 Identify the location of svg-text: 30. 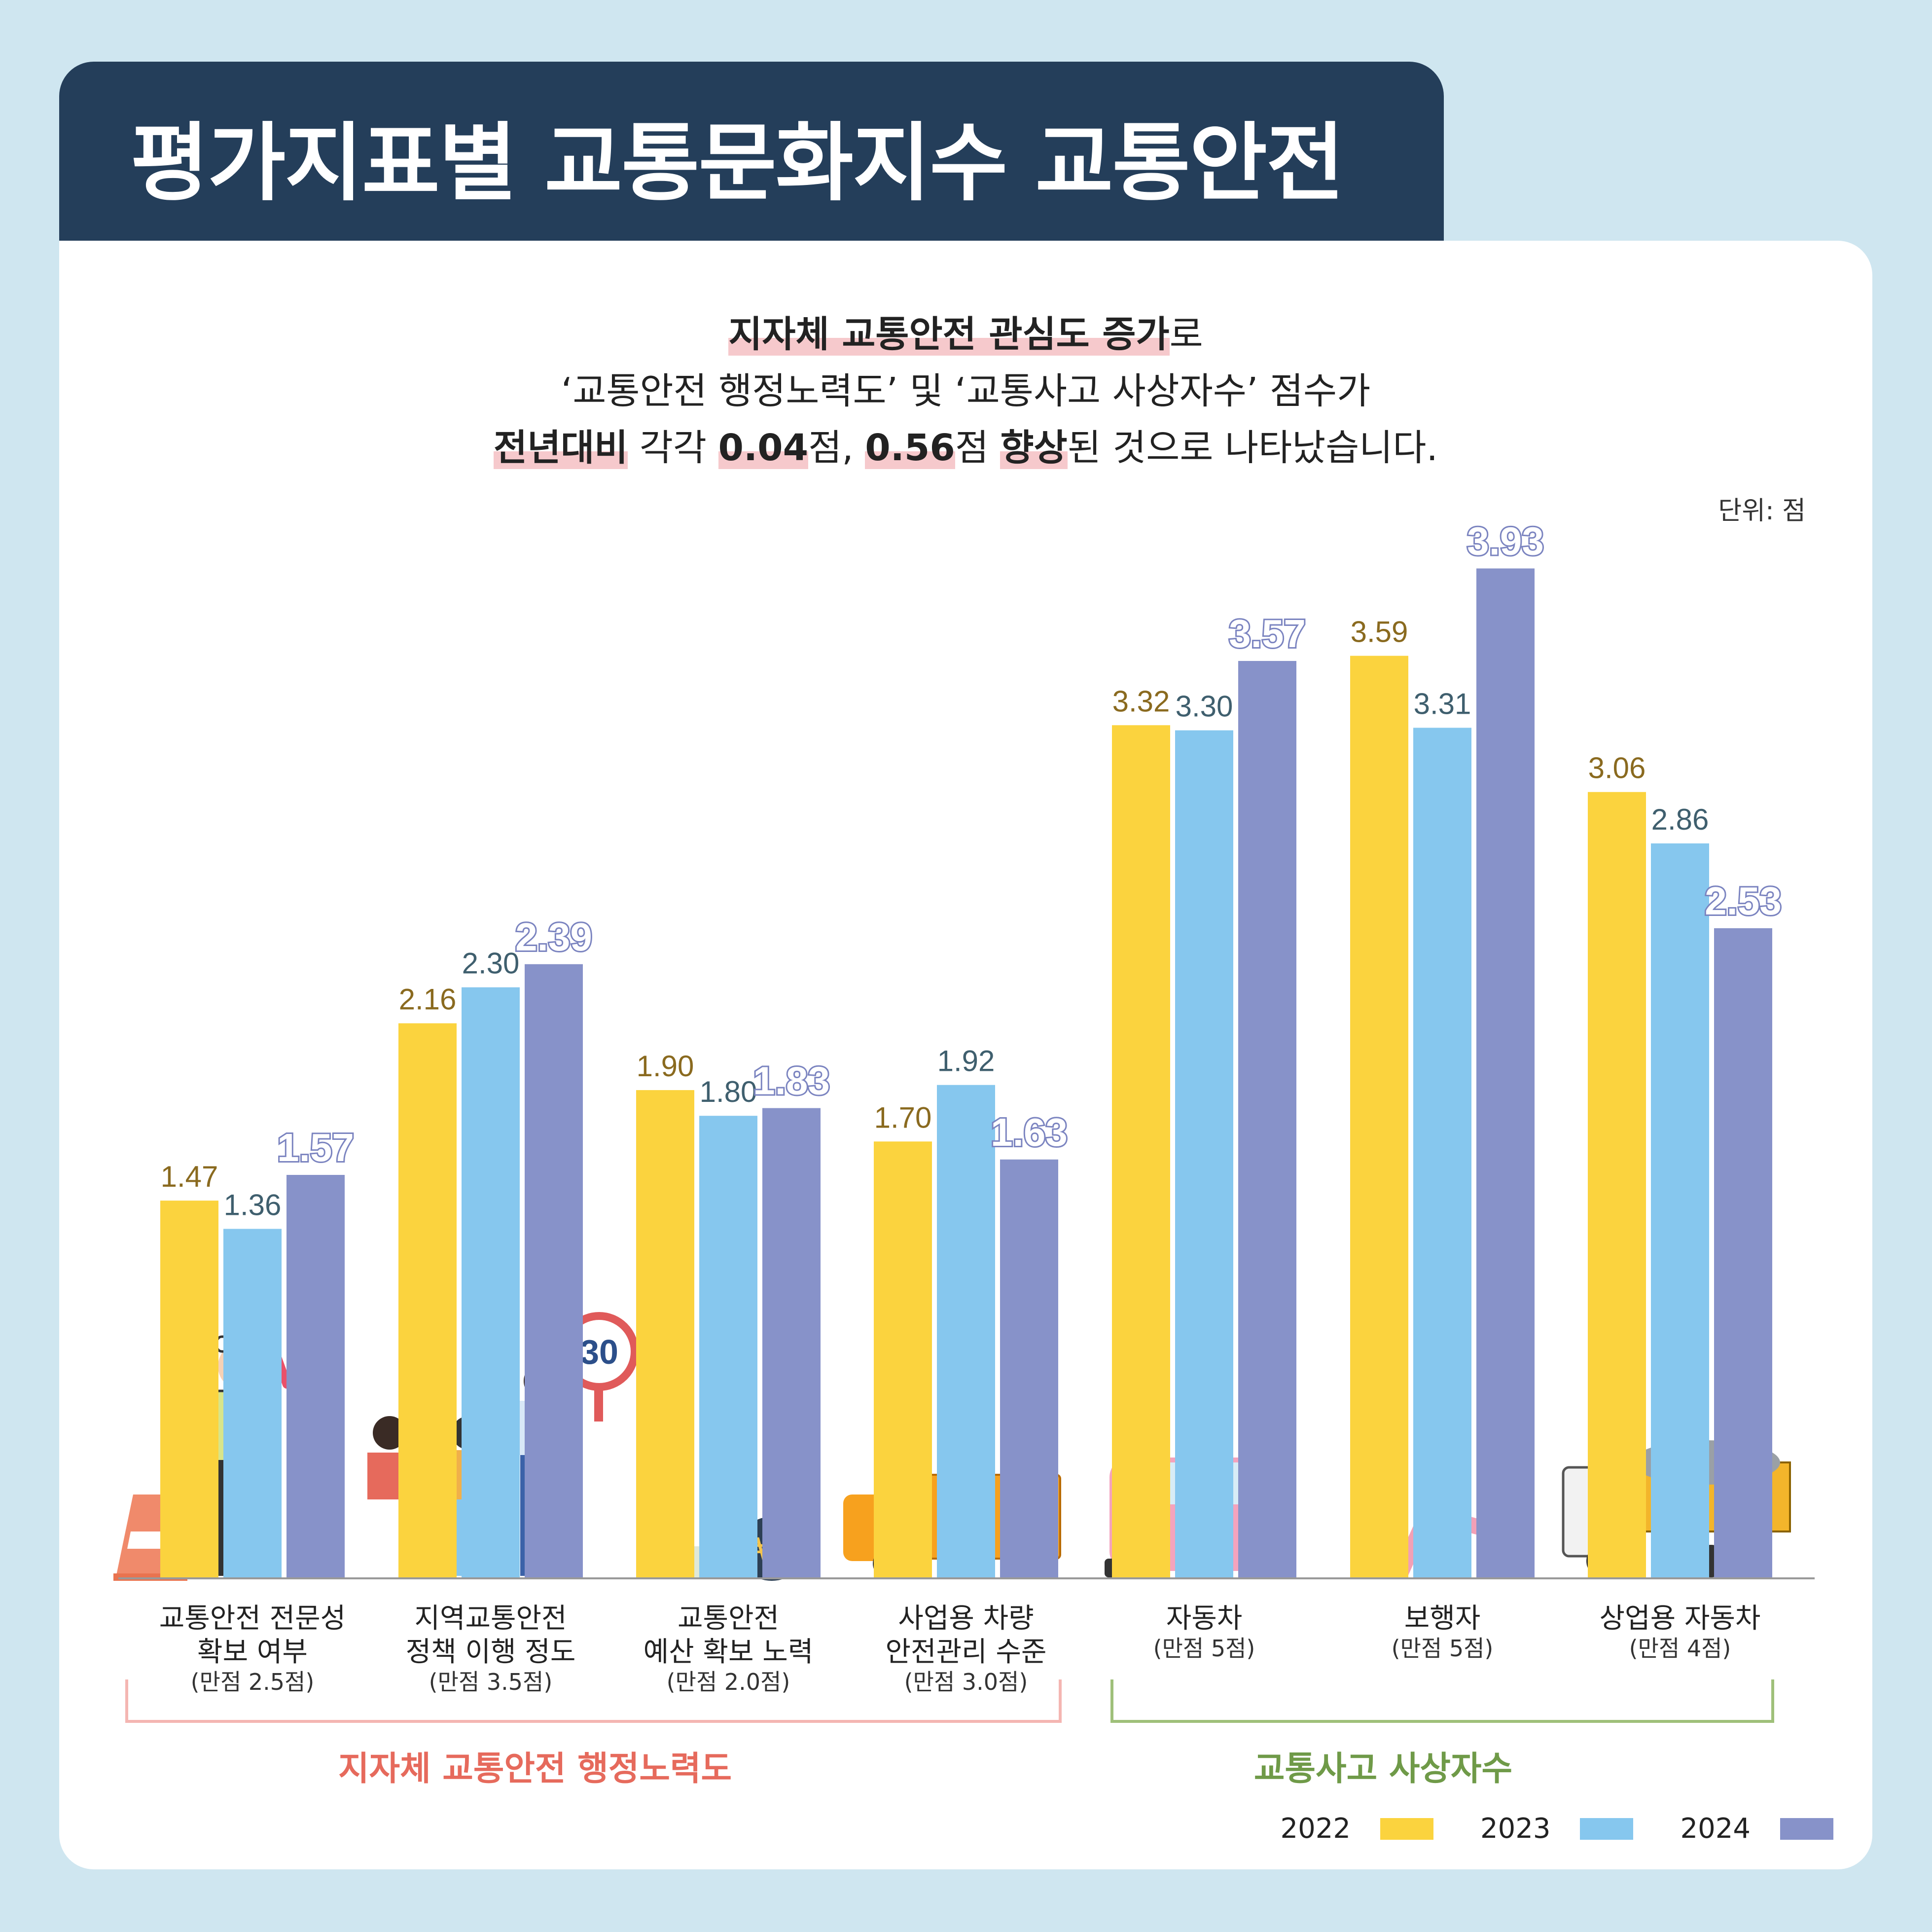
(599, 1352).